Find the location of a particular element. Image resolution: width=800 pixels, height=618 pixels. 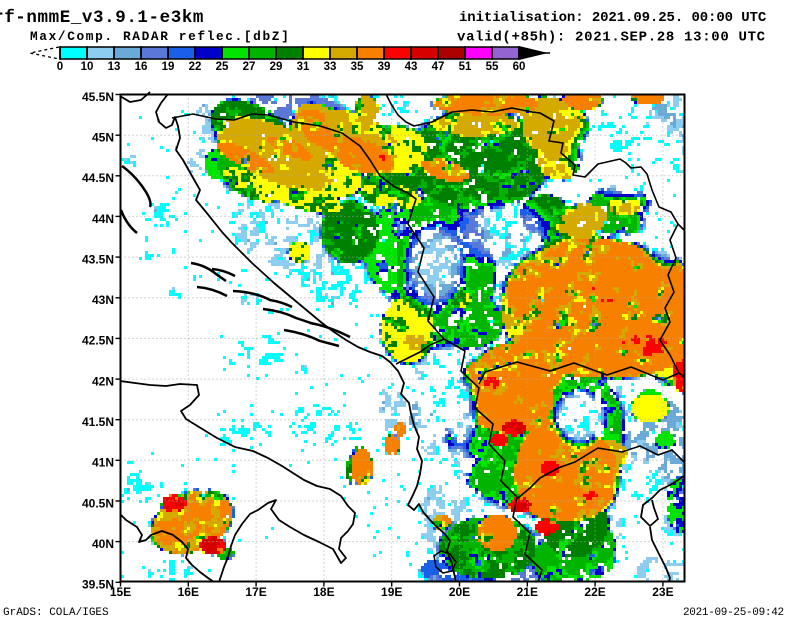

svg-text: GrADS: COLA/IGES is located at coordinates (56, 612).